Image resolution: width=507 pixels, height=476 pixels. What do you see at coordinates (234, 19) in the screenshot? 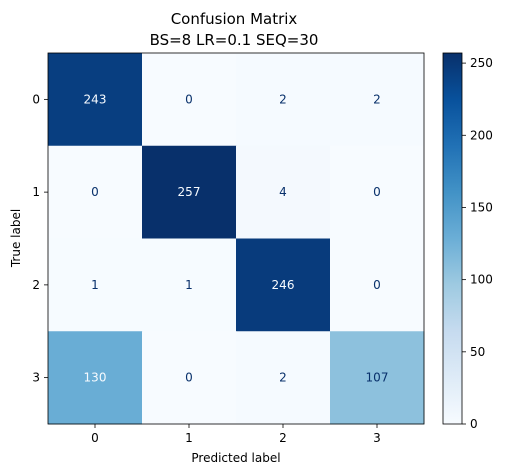
I see `chart-title: Confusion Matrix` at bounding box center [234, 19].